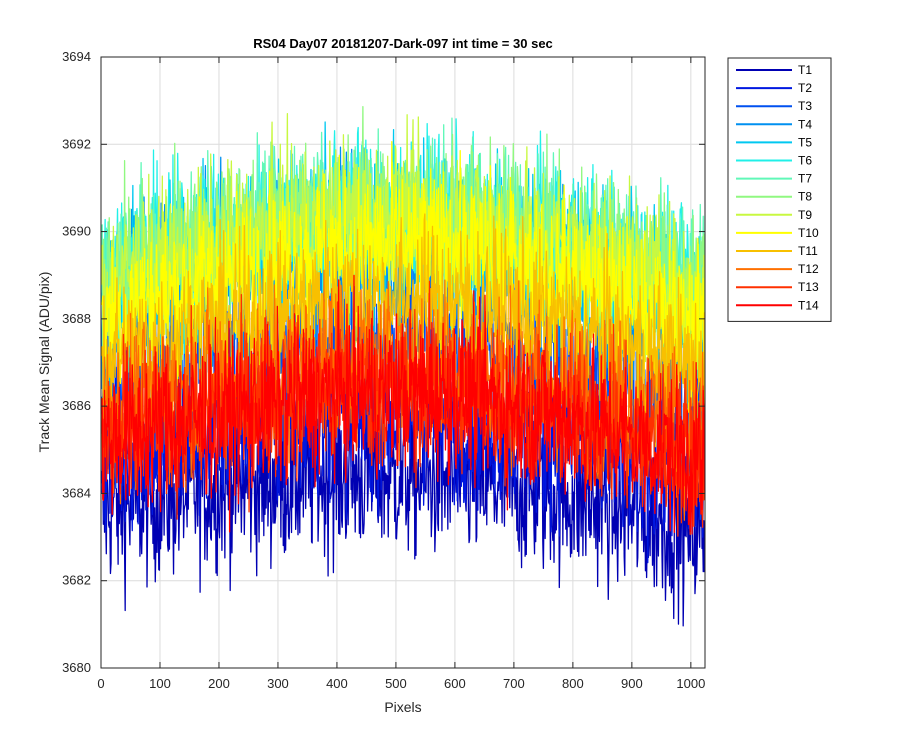 The image size is (900, 750). I want to click on x-tick-label: 600, so click(455, 683).